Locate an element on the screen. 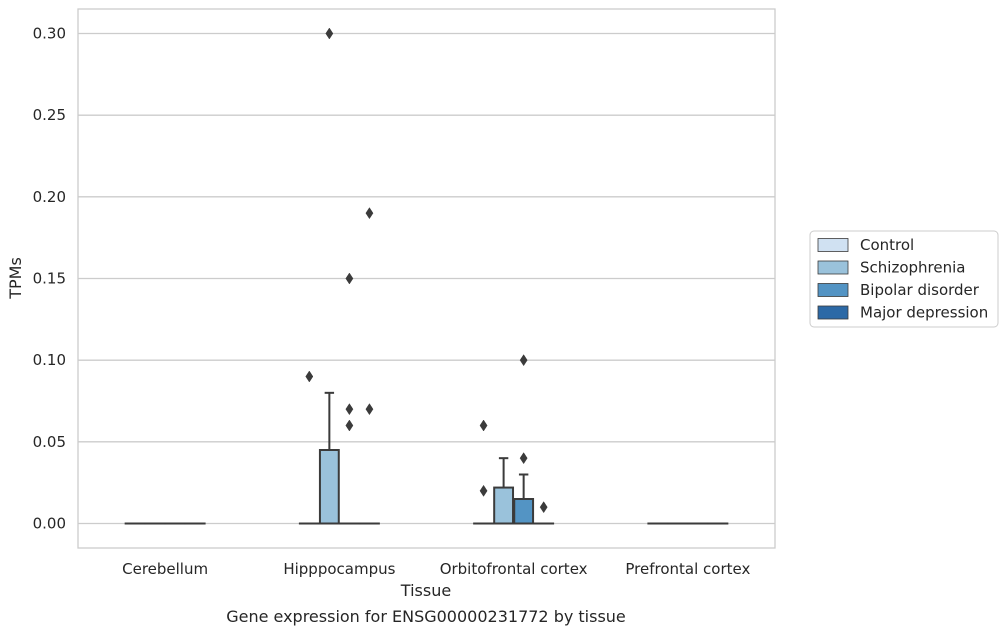  x-tick-label: Hipppocampus is located at coordinates (339, 569).